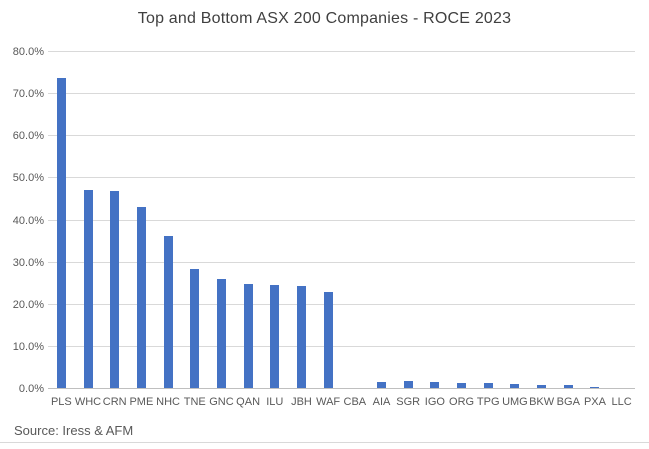  Describe the element at coordinates (61, 402) in the screenshot. I see `x-tick-label-PLS: PLS` at that location.